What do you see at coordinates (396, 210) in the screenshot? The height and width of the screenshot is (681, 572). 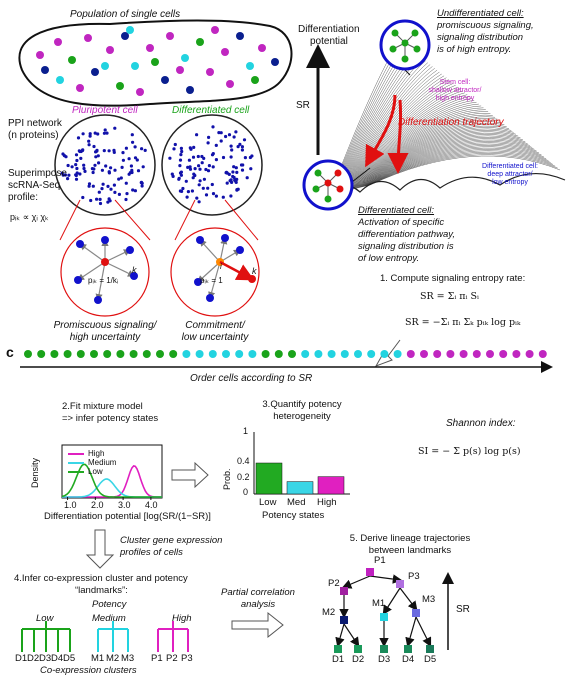 I see `diffcell-bottom-title: Differentiated cell:` at bounding box center [396, 210].